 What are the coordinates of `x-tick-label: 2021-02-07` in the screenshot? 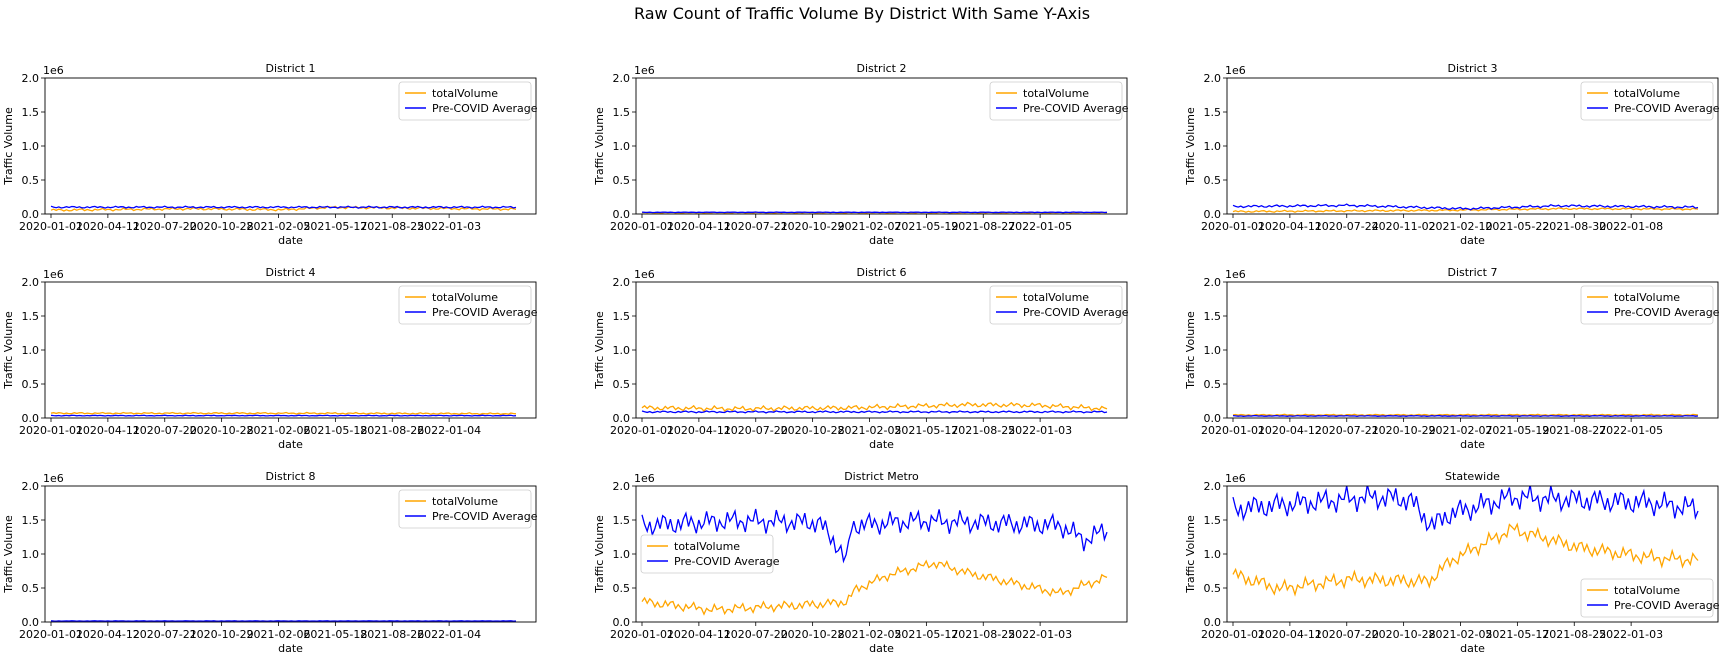 It's located at (870, 226).